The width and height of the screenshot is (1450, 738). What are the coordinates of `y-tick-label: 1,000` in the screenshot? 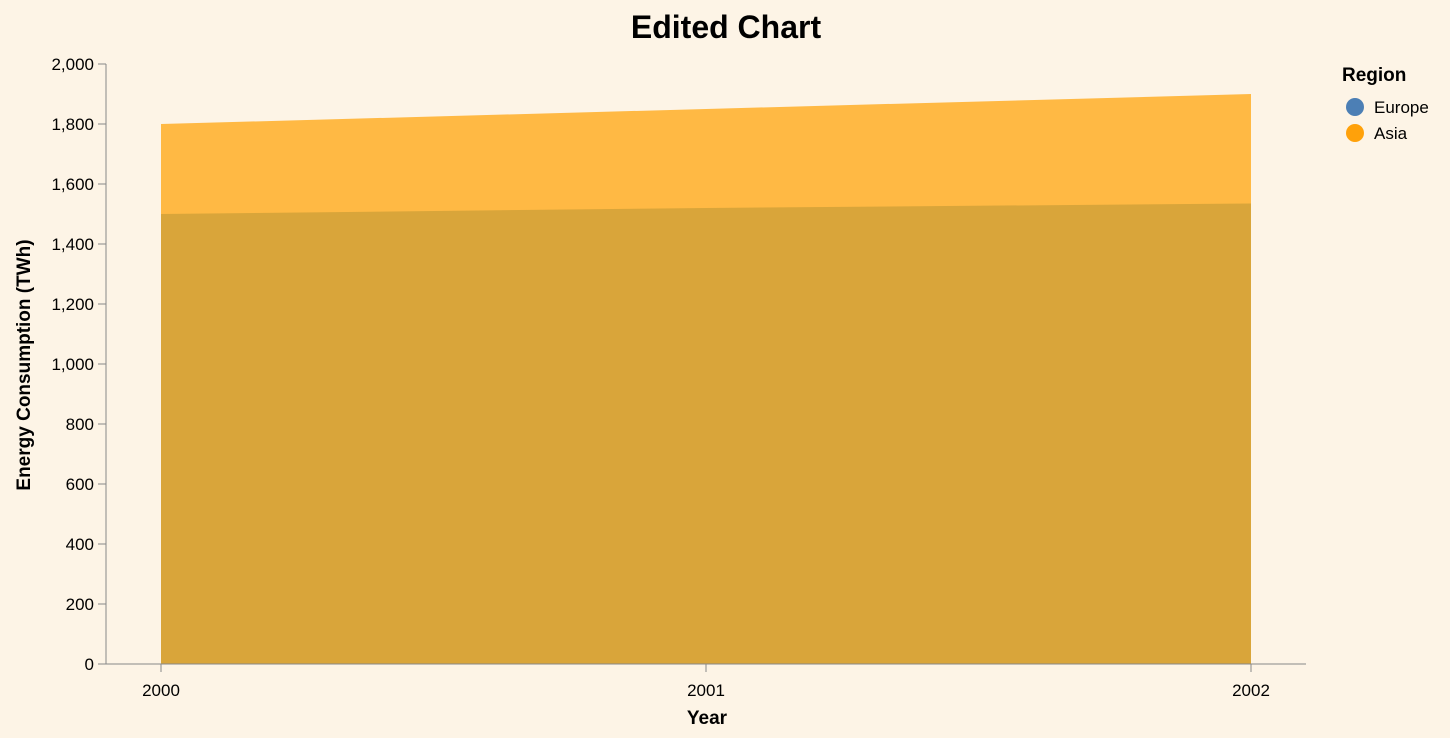 It's located at (72, 364).